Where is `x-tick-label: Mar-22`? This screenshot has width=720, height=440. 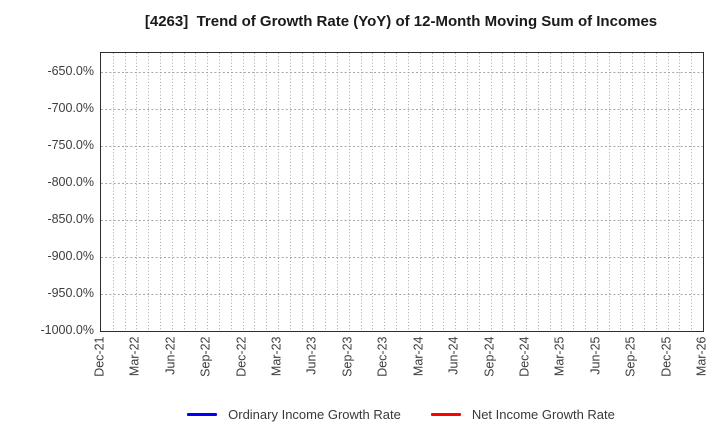 x-tick-label: Mar-22 is located at coordinates (134, 356).